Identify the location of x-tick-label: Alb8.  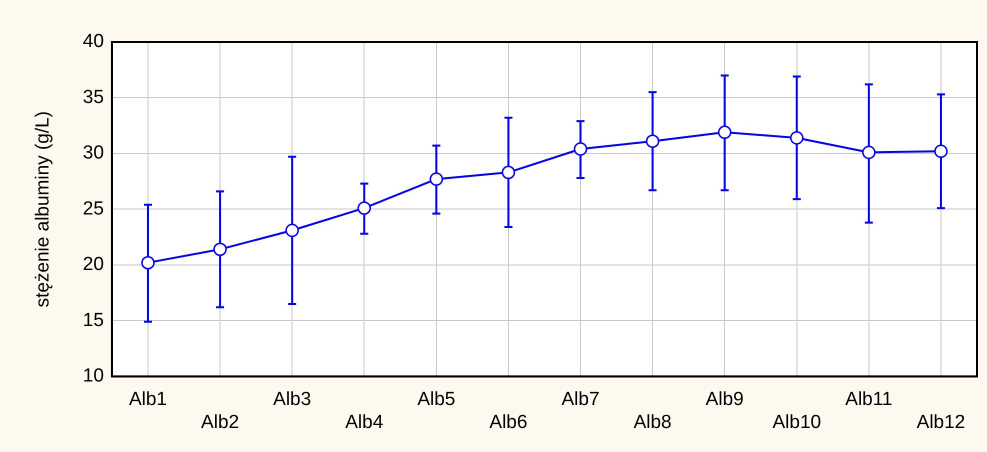
(653, 422).